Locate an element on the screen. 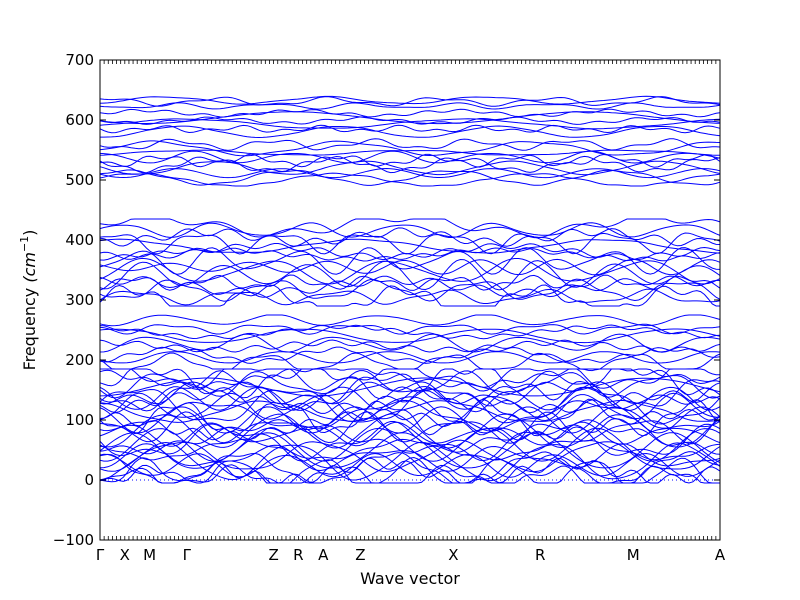  y-axis-label-text: Frequency is located at coordinates (29, 327).